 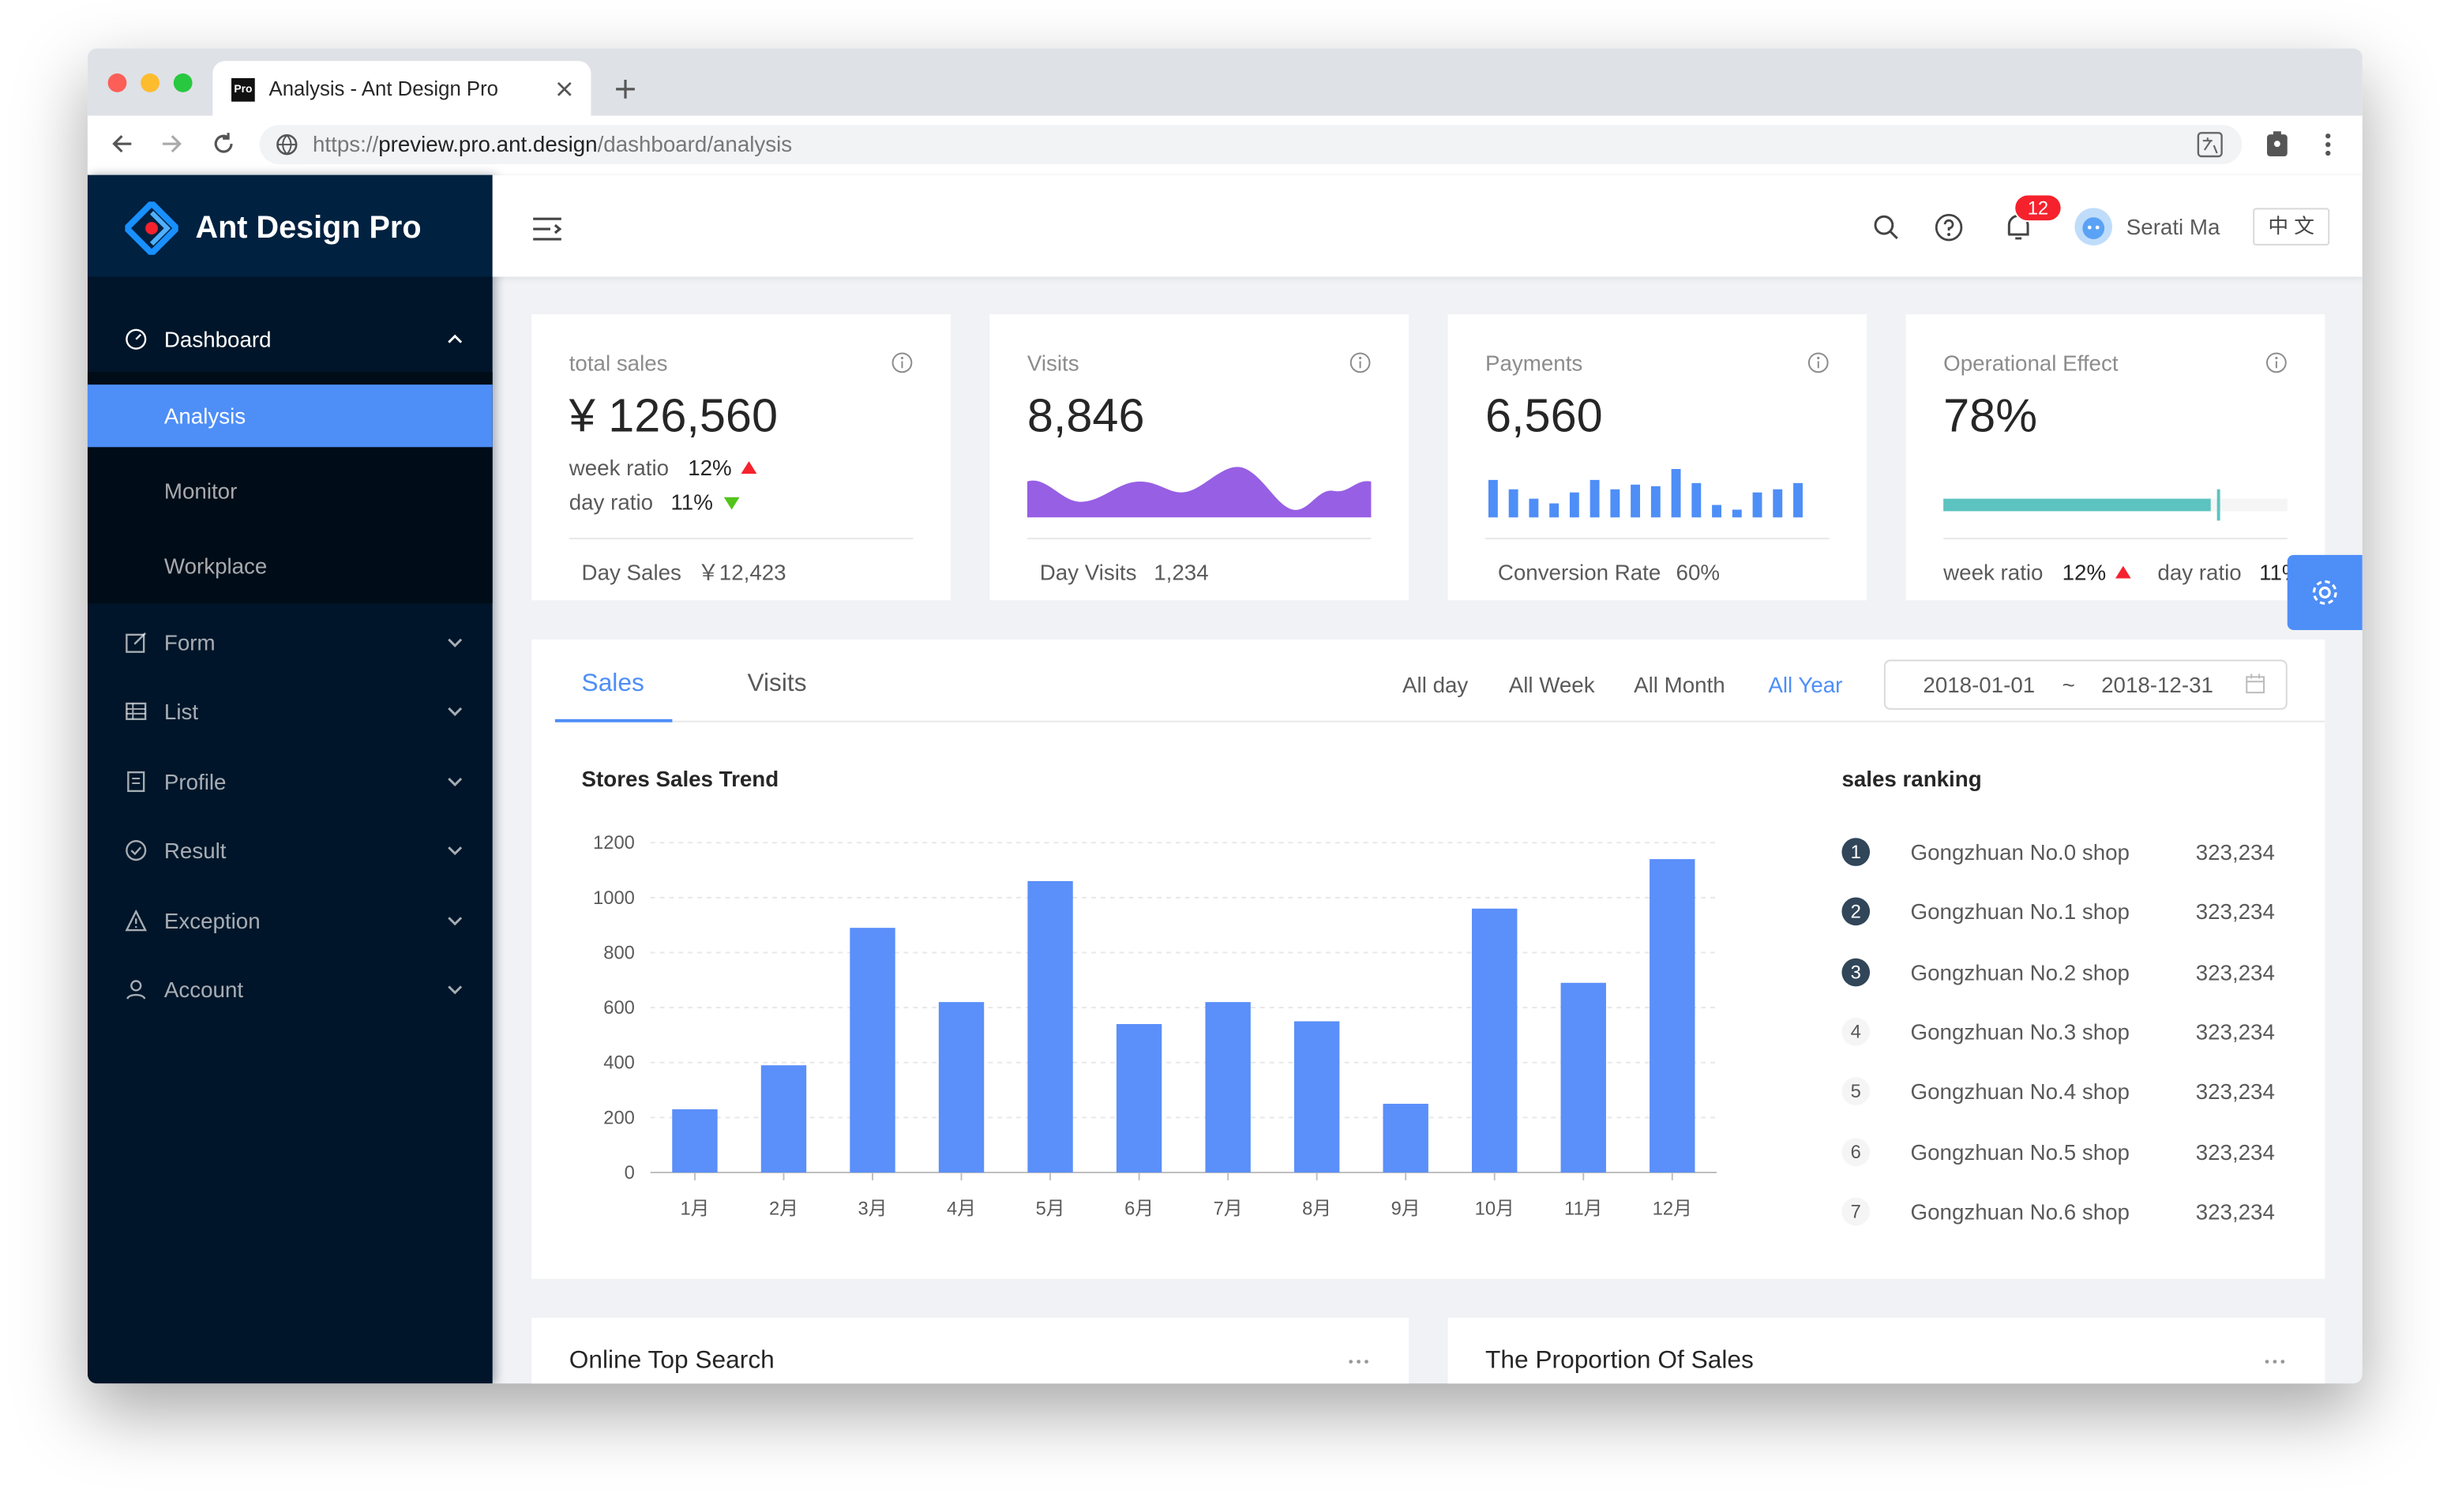 I want to click on logo-text: Ant Design Pro, so click(x=308, y=229).